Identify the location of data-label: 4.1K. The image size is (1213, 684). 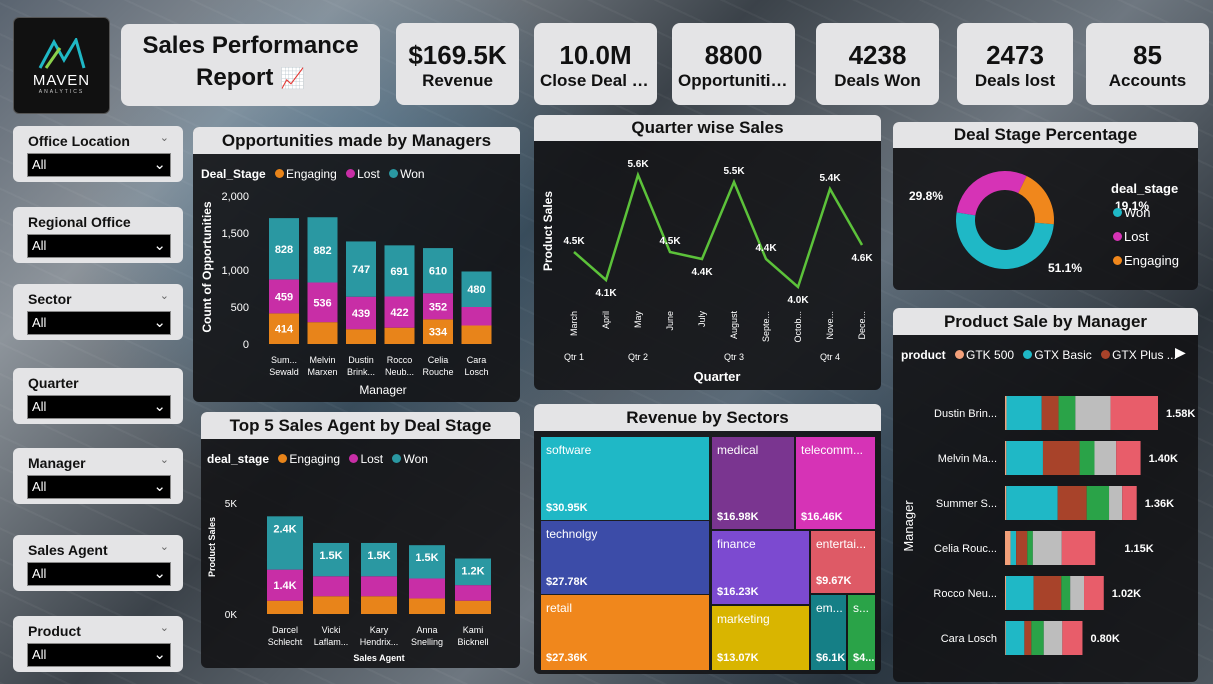
(606, 293).